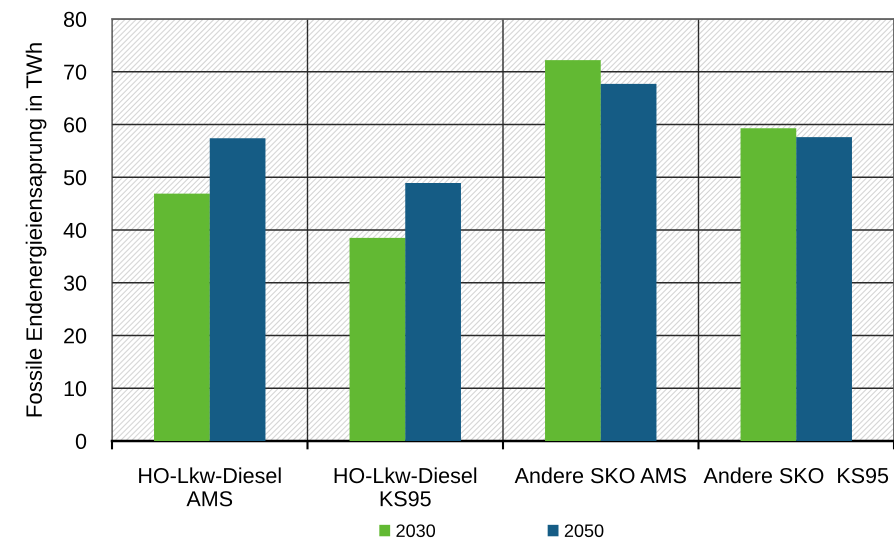  I want to click on y-tick-label: 10, so click(75, 388).